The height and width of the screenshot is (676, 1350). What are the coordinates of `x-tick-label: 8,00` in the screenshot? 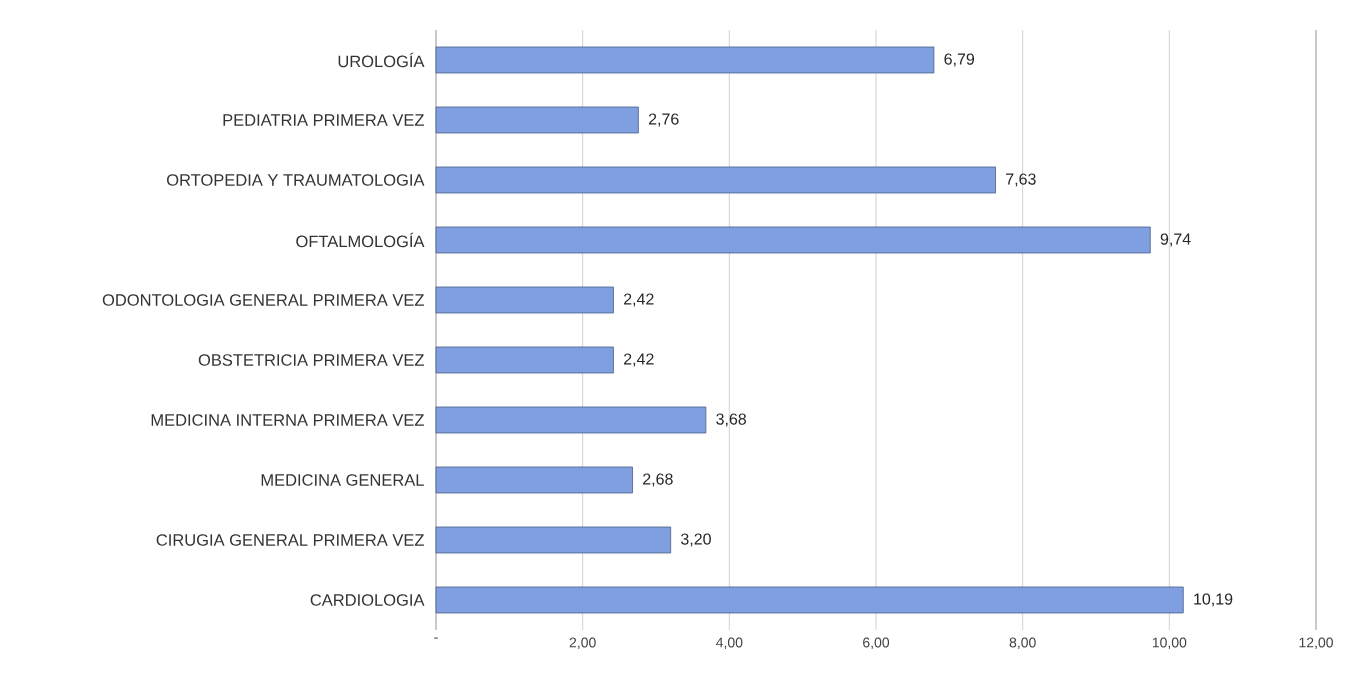 It's located at (1022, 643).